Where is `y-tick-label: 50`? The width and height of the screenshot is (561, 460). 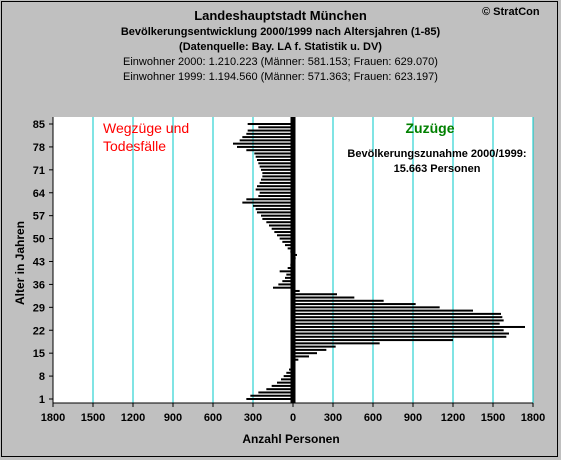 y-tick-label: 50 is located at coordinates (39, 240).